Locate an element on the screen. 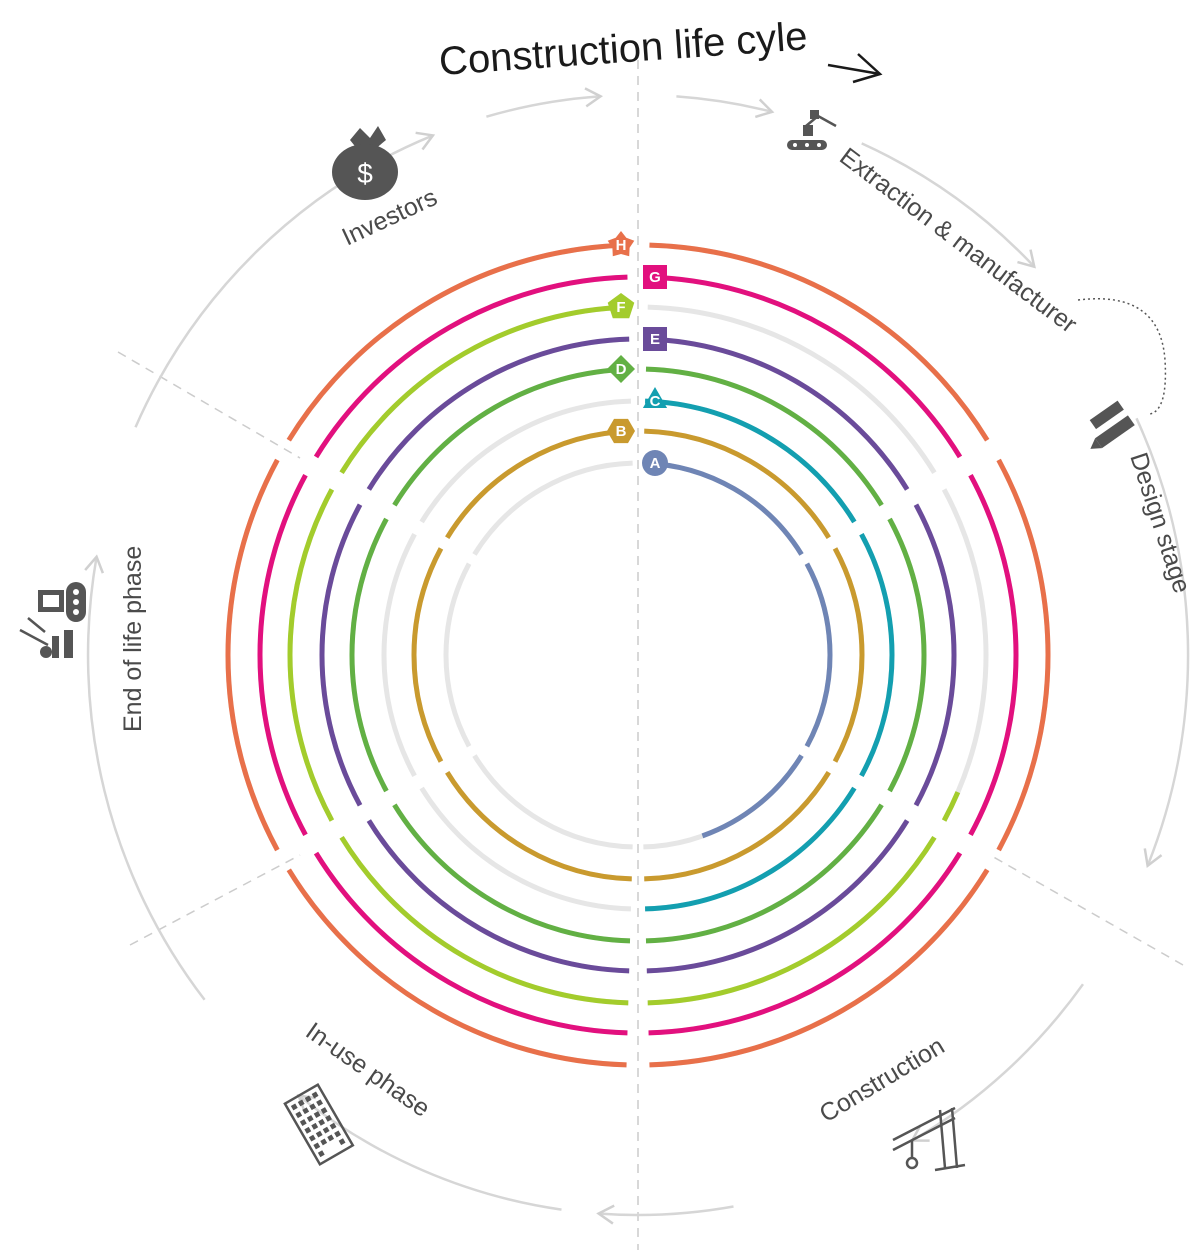 The image size is (1193, 1252). ring-marker-label-e: E is located at coordinates (655, 339).